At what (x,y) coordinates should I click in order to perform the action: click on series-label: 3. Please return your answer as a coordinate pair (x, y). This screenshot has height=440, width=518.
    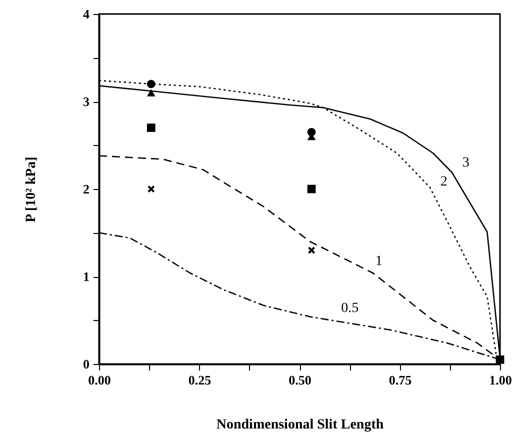
    Looking at the image, I should click on (466, 162).